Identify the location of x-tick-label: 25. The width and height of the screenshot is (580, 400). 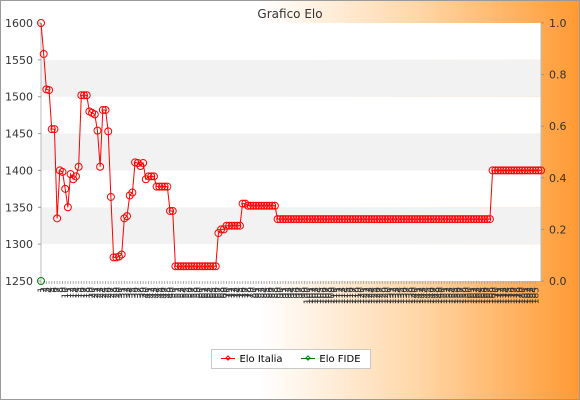
(107, 292).